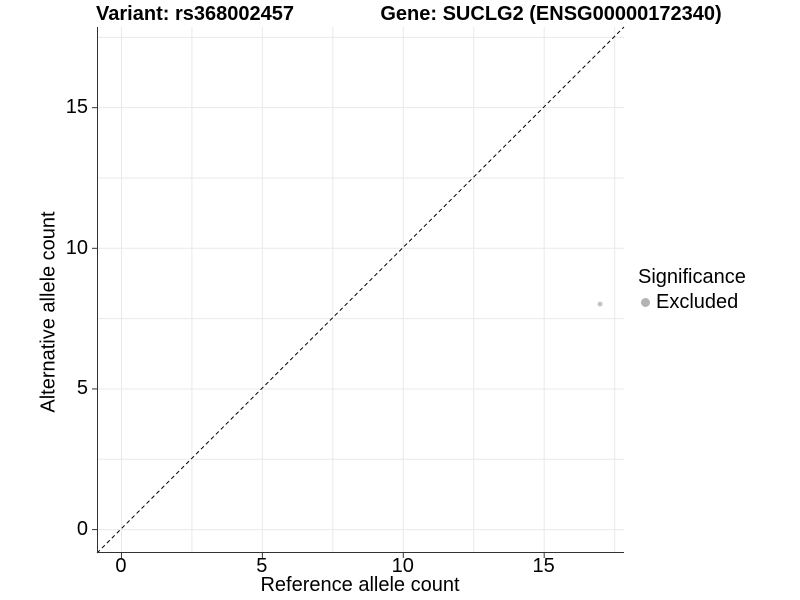 This screenshot has height=600, width=800. What do you see at coordinates (82, 529) in the screenshot?
I see `y-tick-label: 0` at bounding box center [82, 529].